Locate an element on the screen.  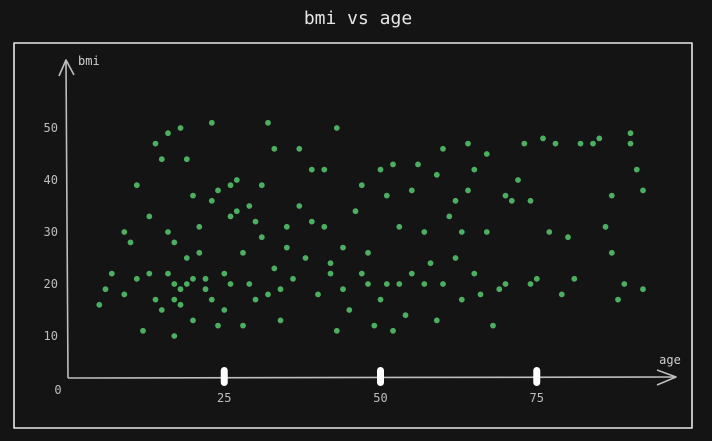
x-axis-arrowhead is located at coordinates (666, 377).